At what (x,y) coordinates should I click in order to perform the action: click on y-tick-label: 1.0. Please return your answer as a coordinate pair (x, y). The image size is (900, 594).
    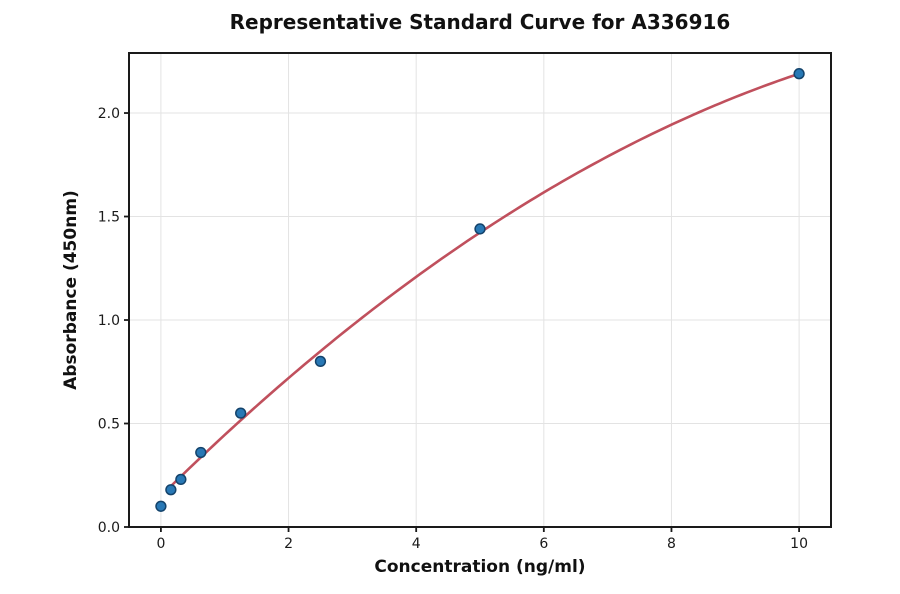
    Looking at the image, I should click on (109, 321).